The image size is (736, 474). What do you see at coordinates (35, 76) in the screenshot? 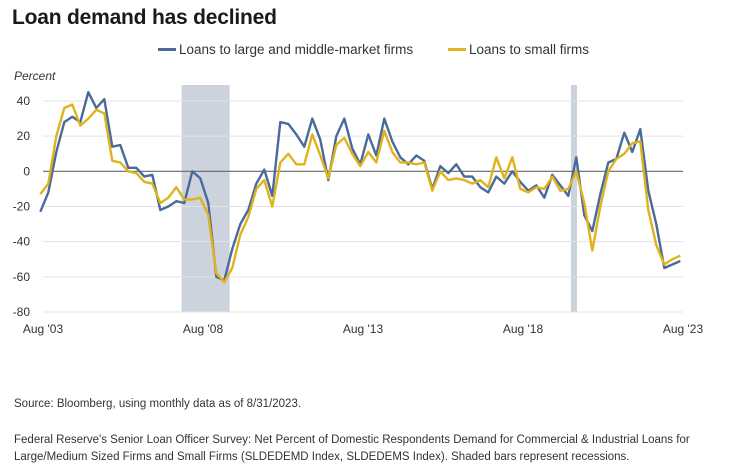
I see `y-axis-label: Percent` at bounding box center [35, 76].